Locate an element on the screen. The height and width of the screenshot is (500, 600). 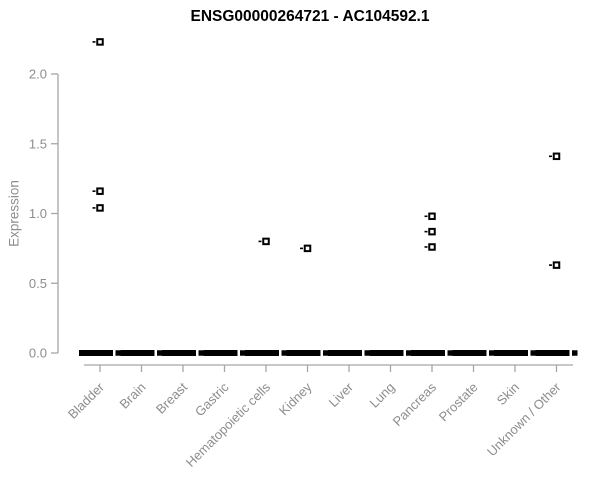
x-tick-label: Unknown / Other is located at coordinates (524, 419).